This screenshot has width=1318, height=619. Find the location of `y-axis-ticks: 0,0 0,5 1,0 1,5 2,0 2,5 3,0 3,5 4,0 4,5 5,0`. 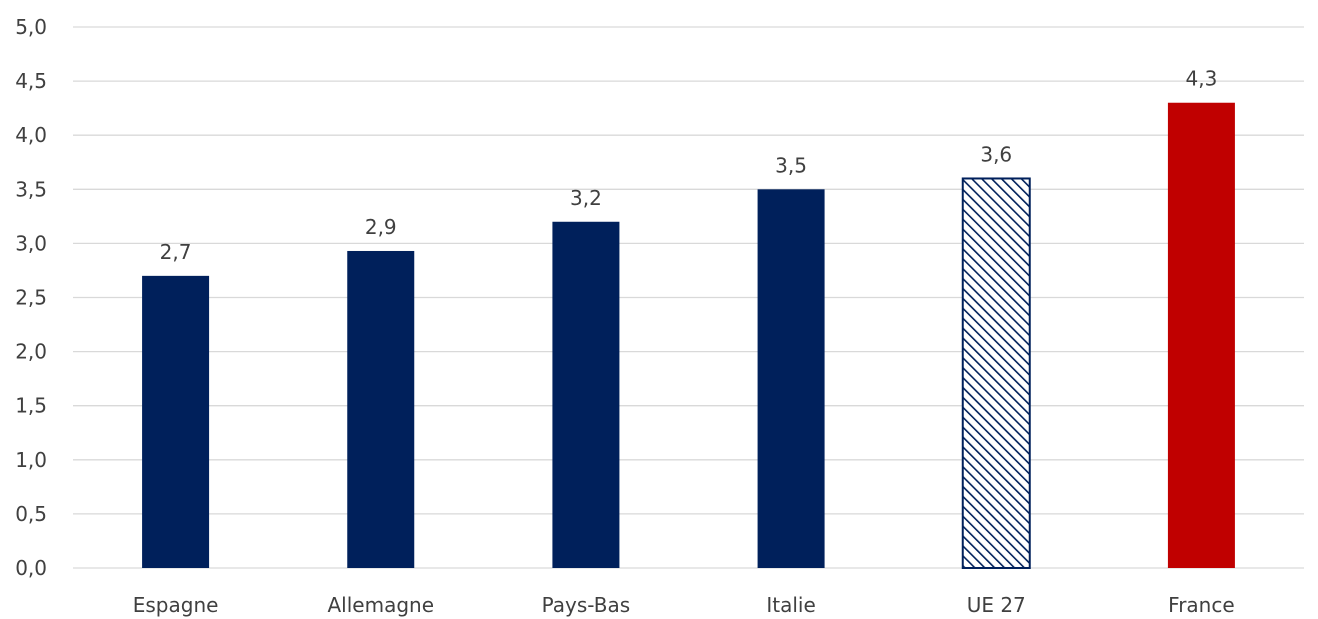

y-axis-ticks: 0,0 0,5 1,0 1,5 2,0 2,5 3,0 3,5 4,0 4,5 5,0 is located at coordinates (31, 297).